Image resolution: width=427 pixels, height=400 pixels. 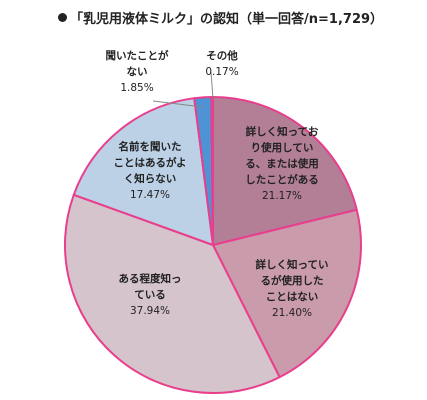 I want to click on slice-value-4: 17.47%, so click(x=150, y=195).